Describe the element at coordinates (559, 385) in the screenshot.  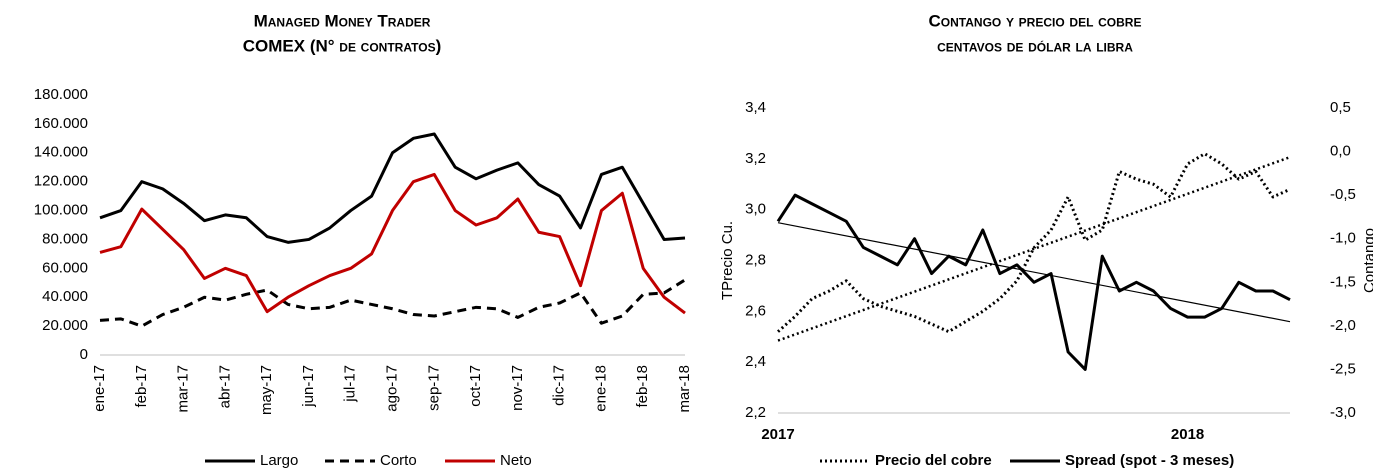
I see `x-tick-label: dic-17` at that location.